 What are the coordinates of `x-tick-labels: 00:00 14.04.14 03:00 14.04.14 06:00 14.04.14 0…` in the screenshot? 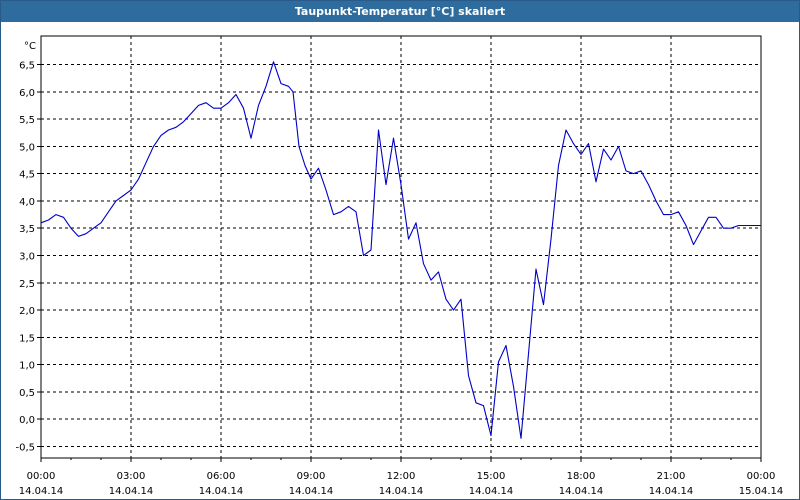 It's located at (401, 484).